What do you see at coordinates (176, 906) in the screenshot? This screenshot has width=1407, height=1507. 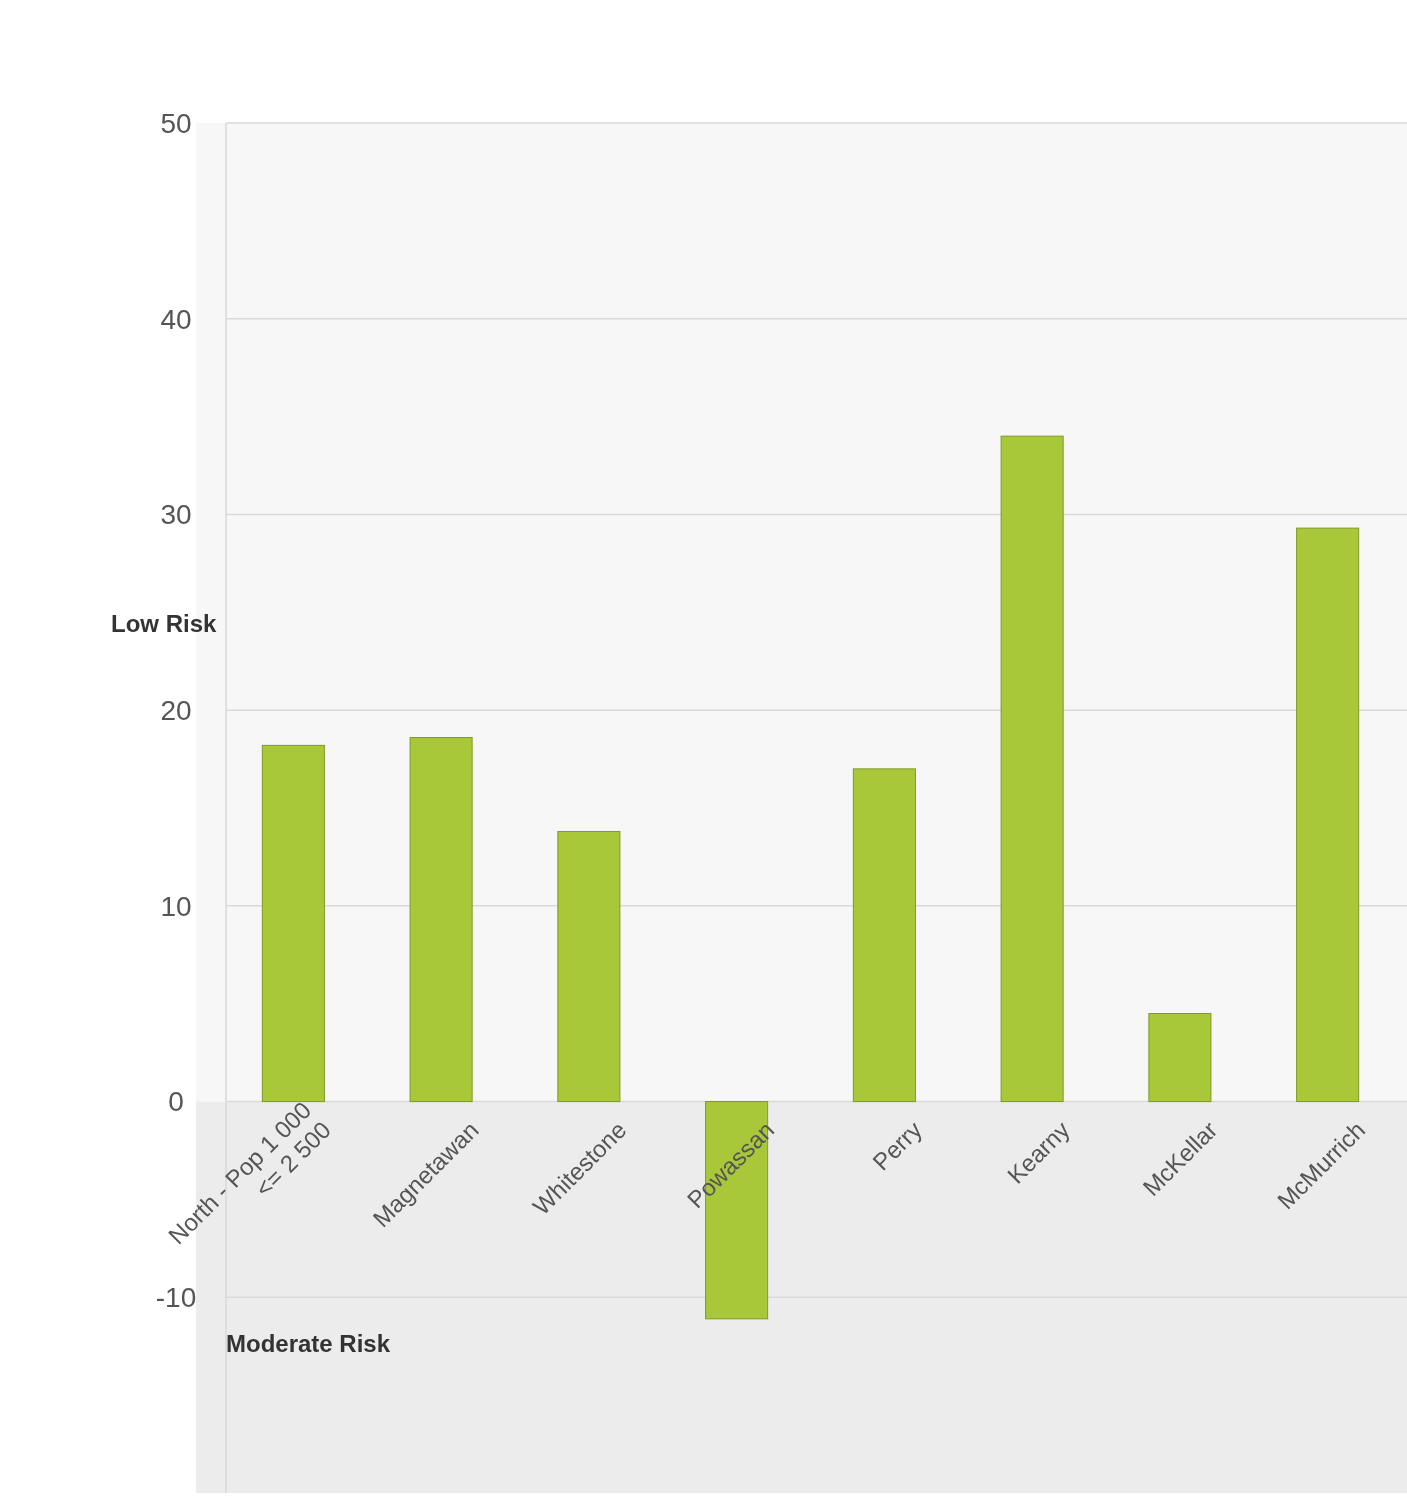 I see `y-tick-label: 10` at bounding box center [176, 906].